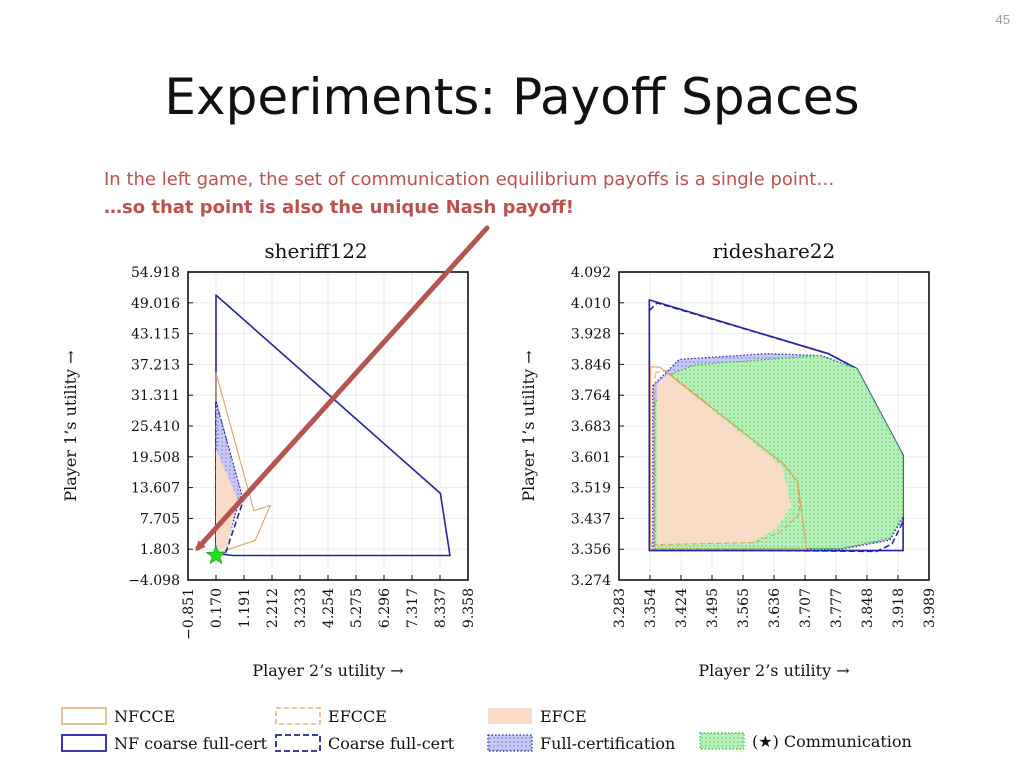 The image size is (1024, 768). What do you see at coordinates (155, 304) in the screenshot?
I see `y-tick-label: 49.016` at bounding box center [155, 304].